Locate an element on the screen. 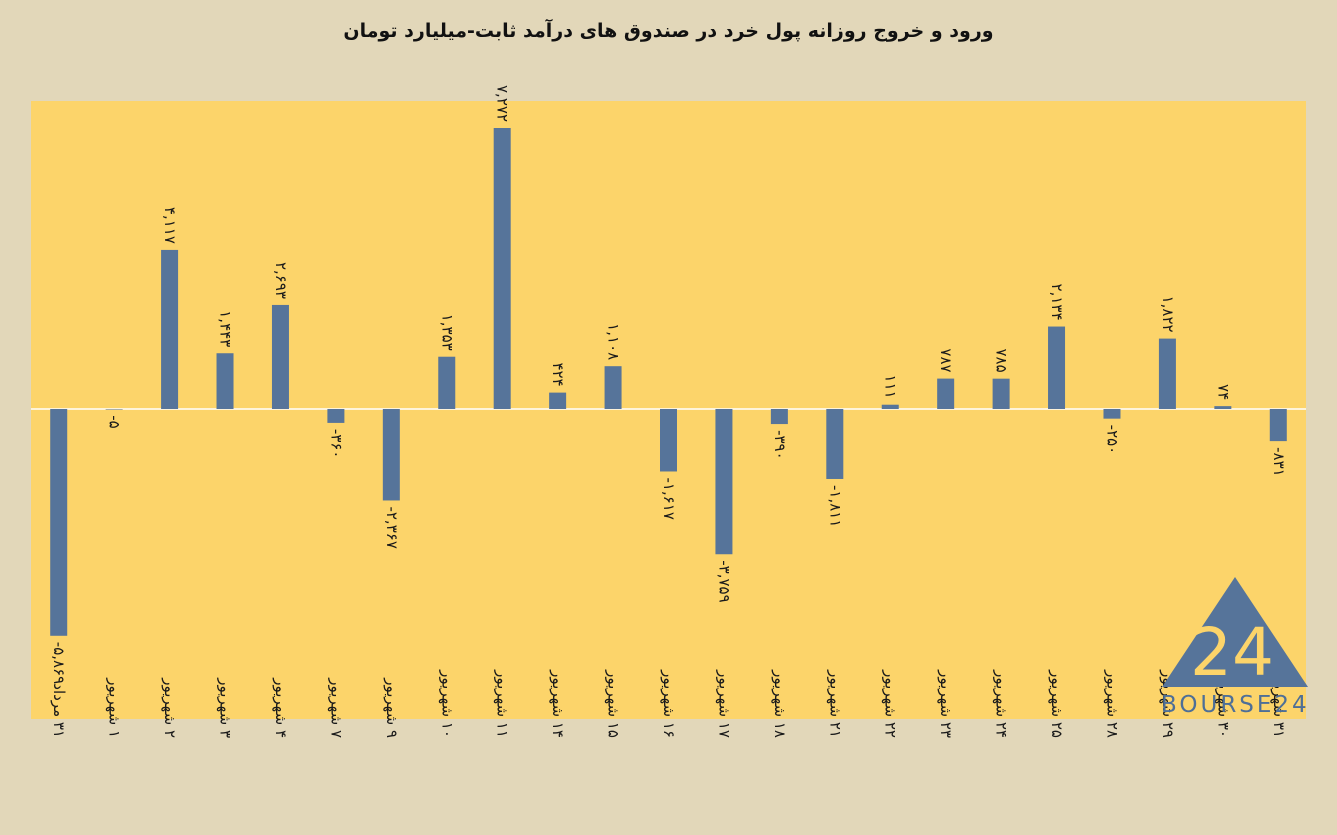  x-tick-label: ۲۸ شهریور is located at coordinates (1112, 703).